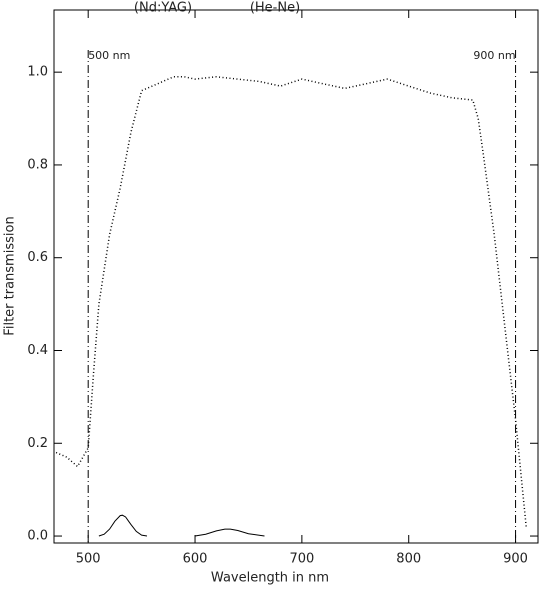 The image size is (540, 591). I want to click on annotation: (Nd:YAG), so click(163, 8).